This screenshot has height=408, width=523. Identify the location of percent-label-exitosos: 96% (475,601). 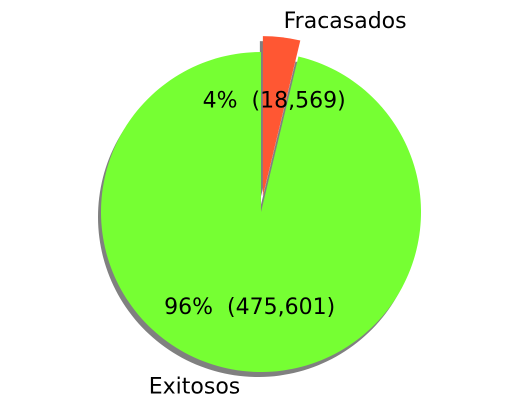
(249, 307).